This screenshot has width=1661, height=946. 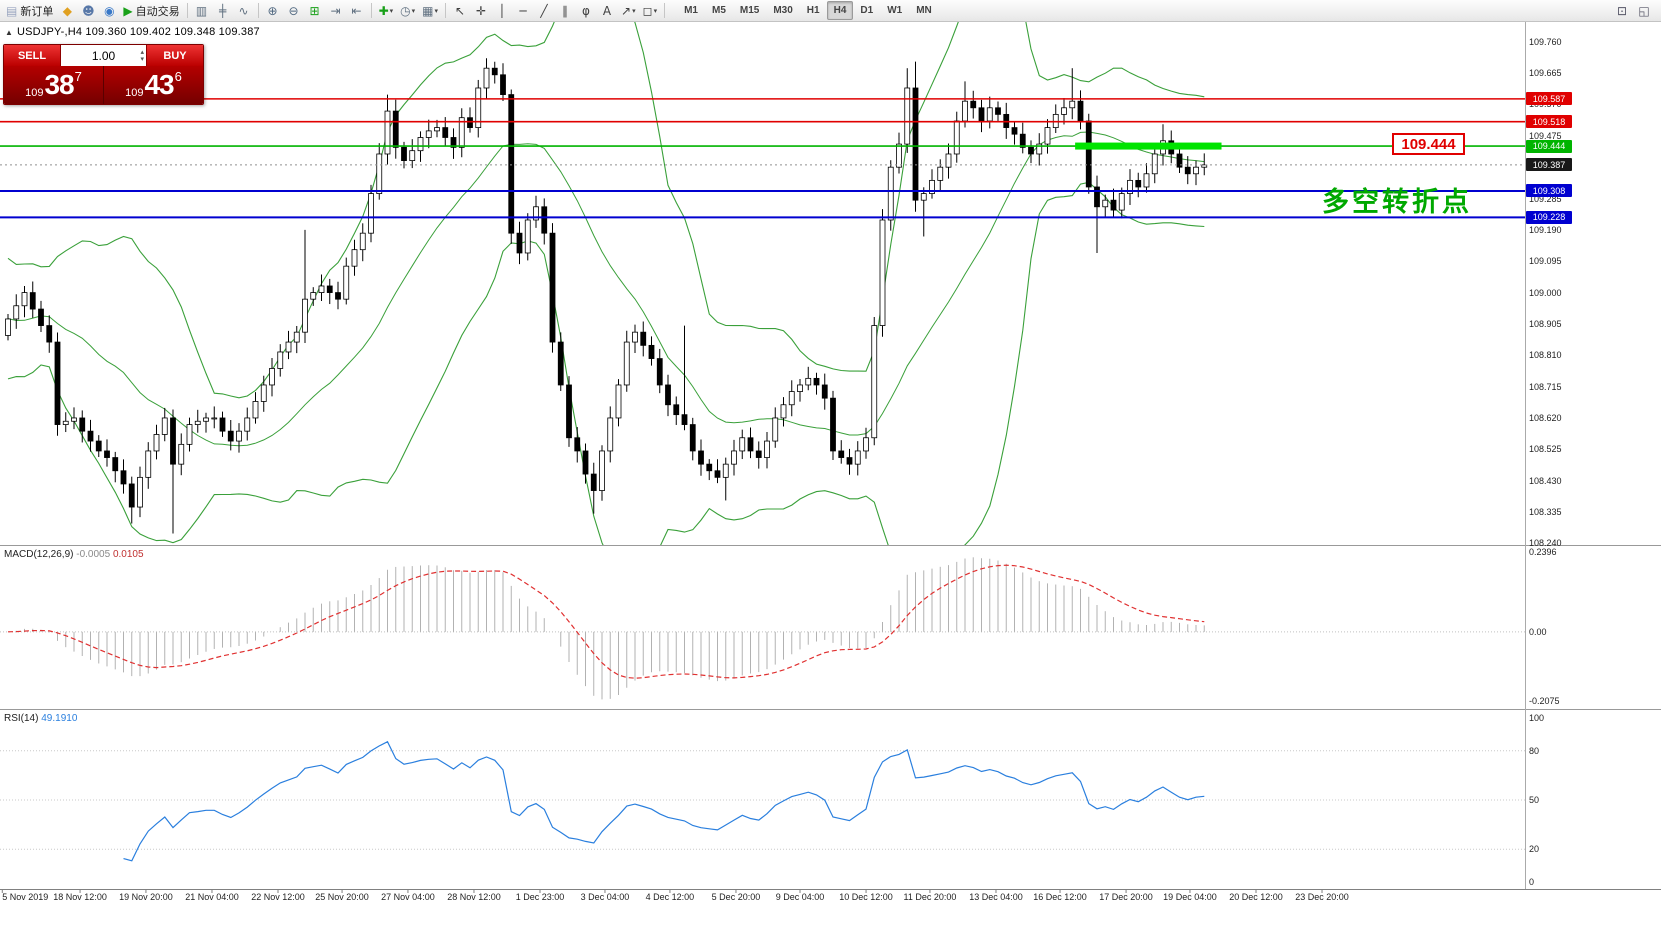 What do you see at coordinates (1397, 202) in the screenshot?
I see `turning-point-label: 多空转折点` at bounding box center [1397, 202].